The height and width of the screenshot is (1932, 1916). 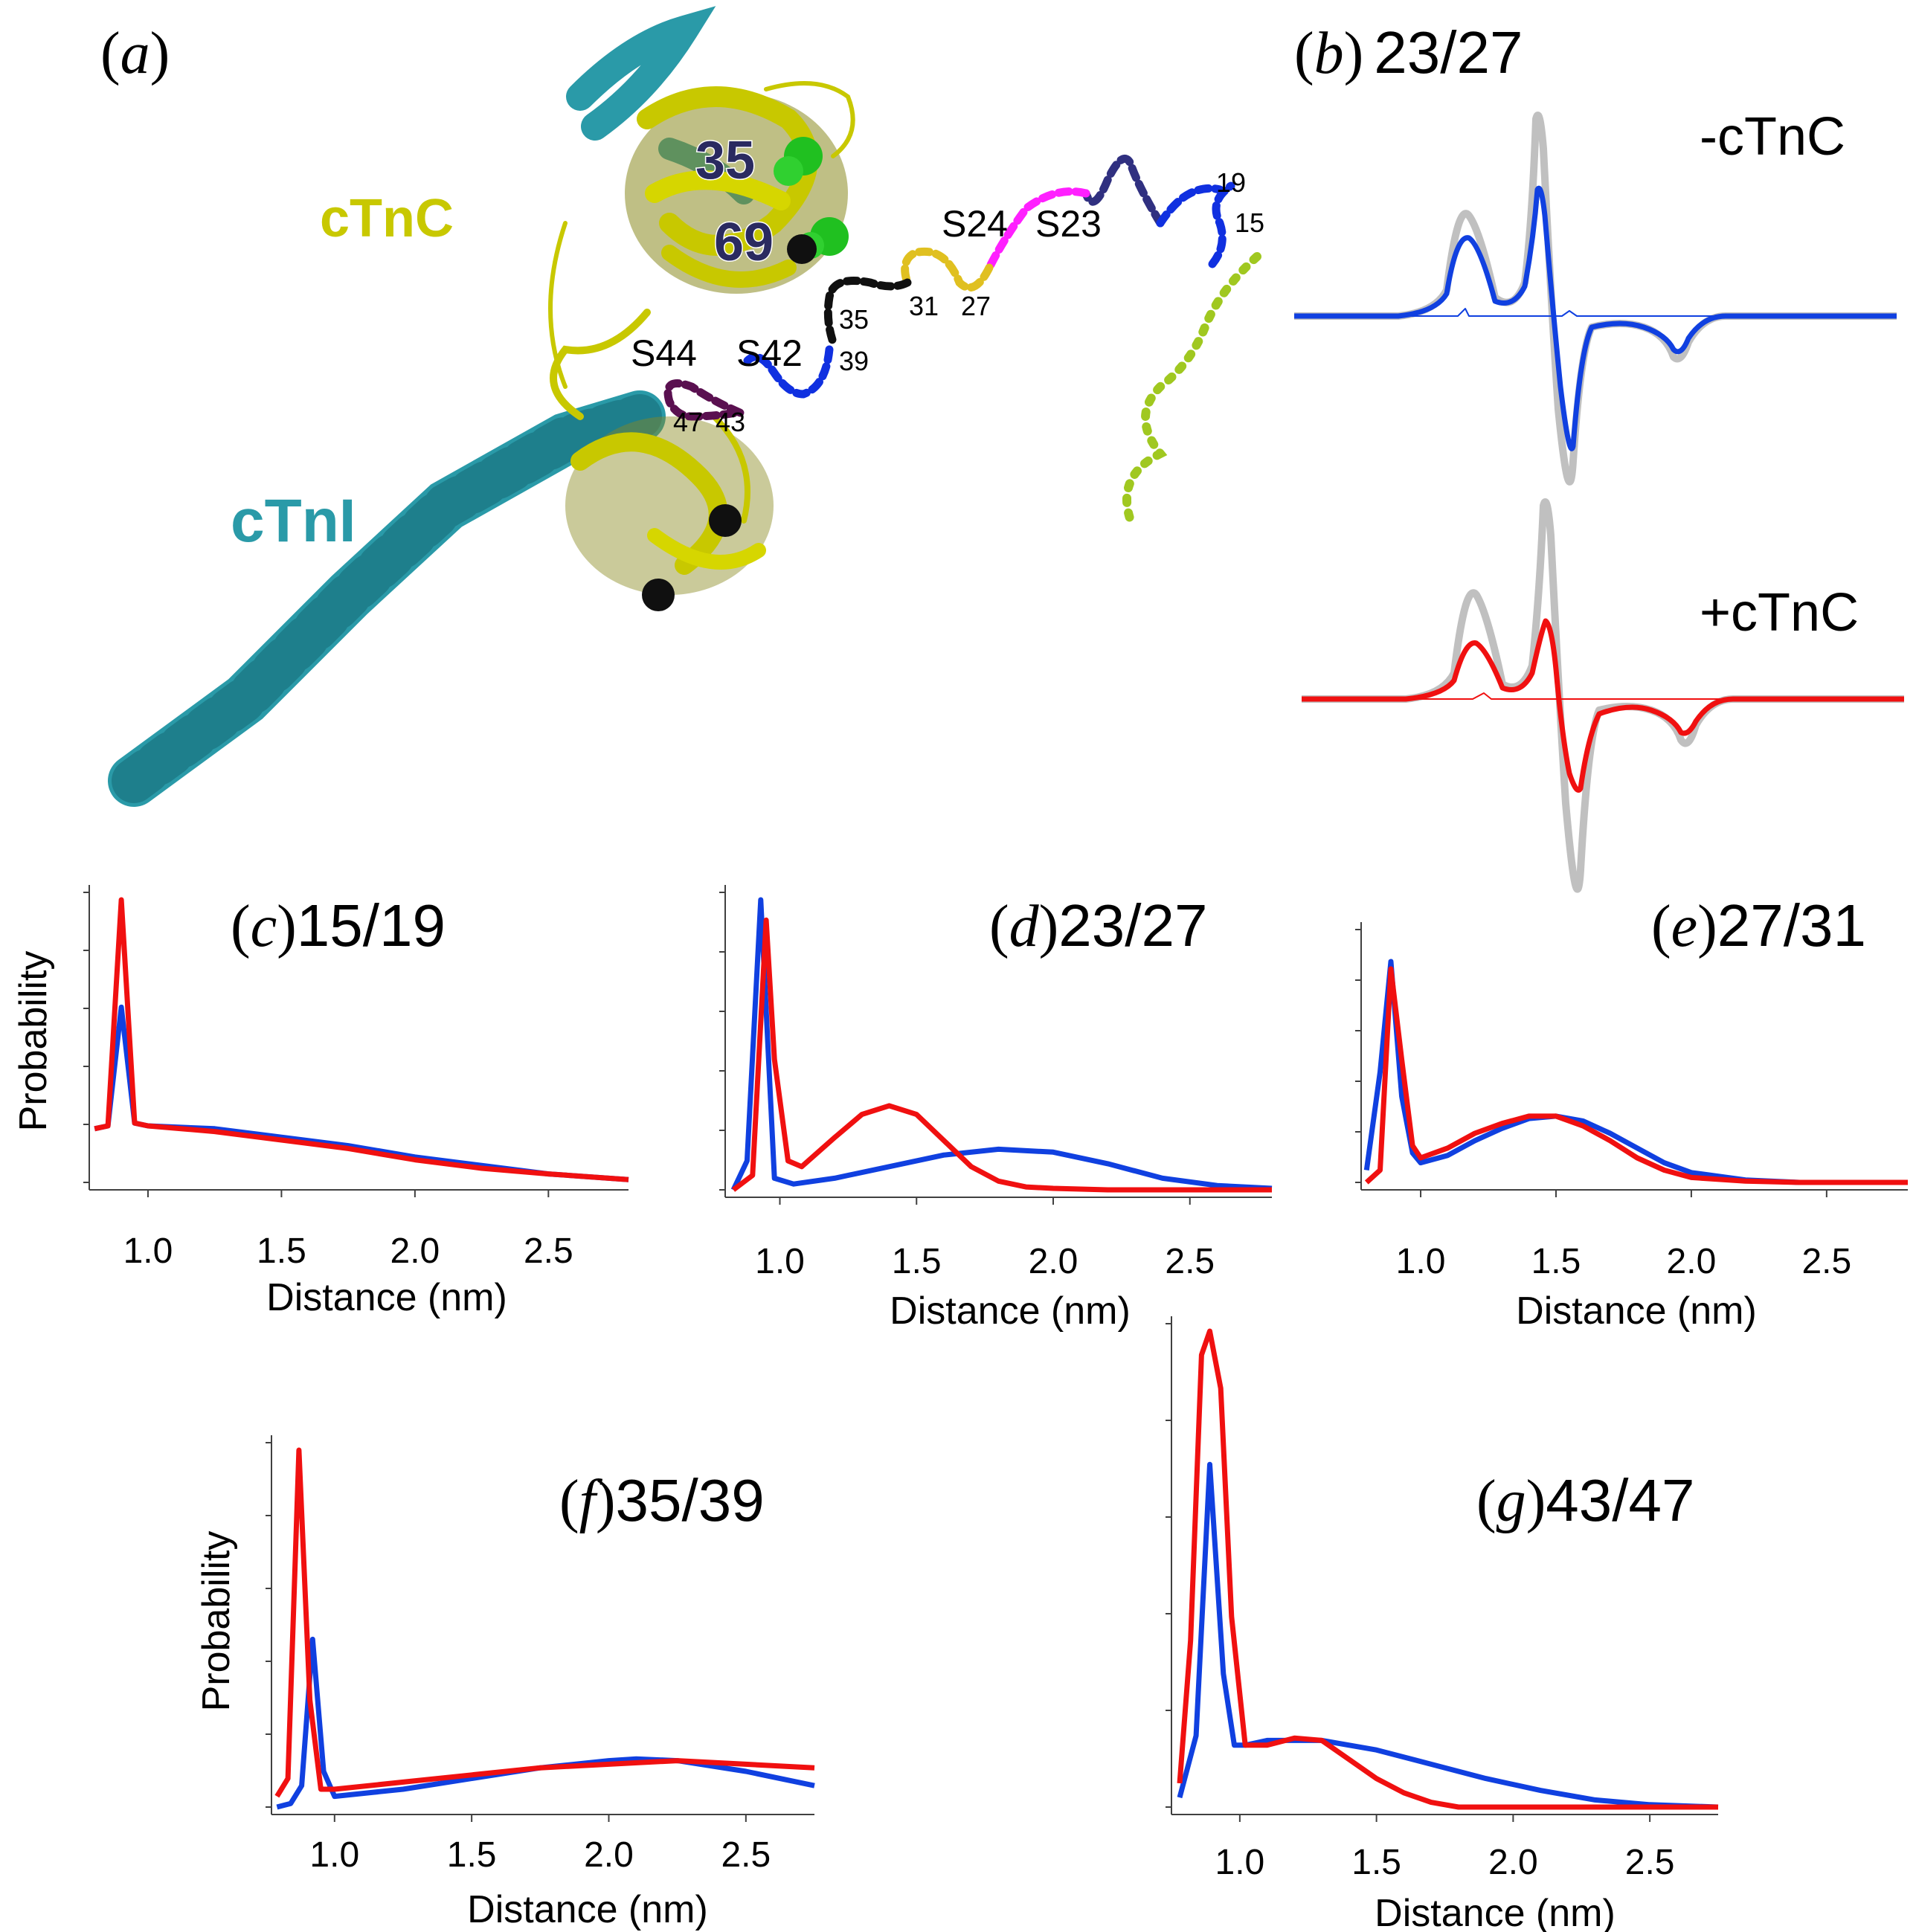 What do you see at coordinates (1513, 1862) in the screenshot?
I see `x-tick-label-g: 2.0` at bounding box center [1513, 1862].